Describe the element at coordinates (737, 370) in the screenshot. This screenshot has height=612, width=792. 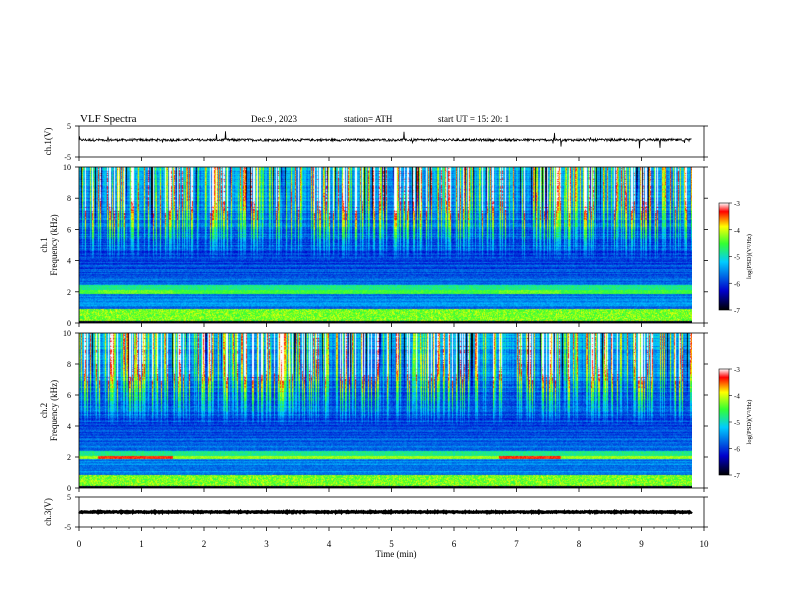
I see `ch2-spectrogram-colorbar-tick-label: -3` at that location.